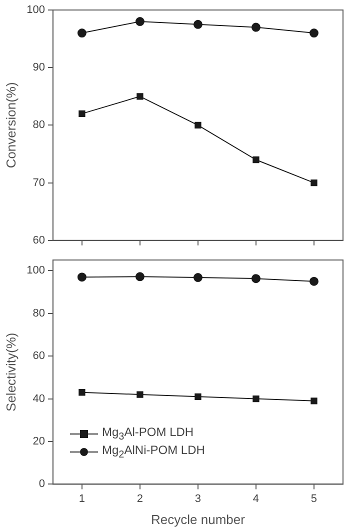 This screenshot has height=532, width=355. What do you see at coordinates (38, 398) in the screenshot?
I see `y-tick-label: 40` at bounding box center [38, 398].